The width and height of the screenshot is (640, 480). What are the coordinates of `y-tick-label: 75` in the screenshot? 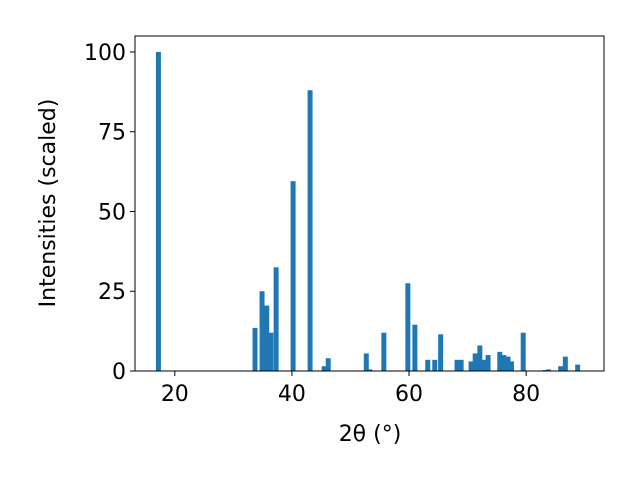 It's located at (112, 133).